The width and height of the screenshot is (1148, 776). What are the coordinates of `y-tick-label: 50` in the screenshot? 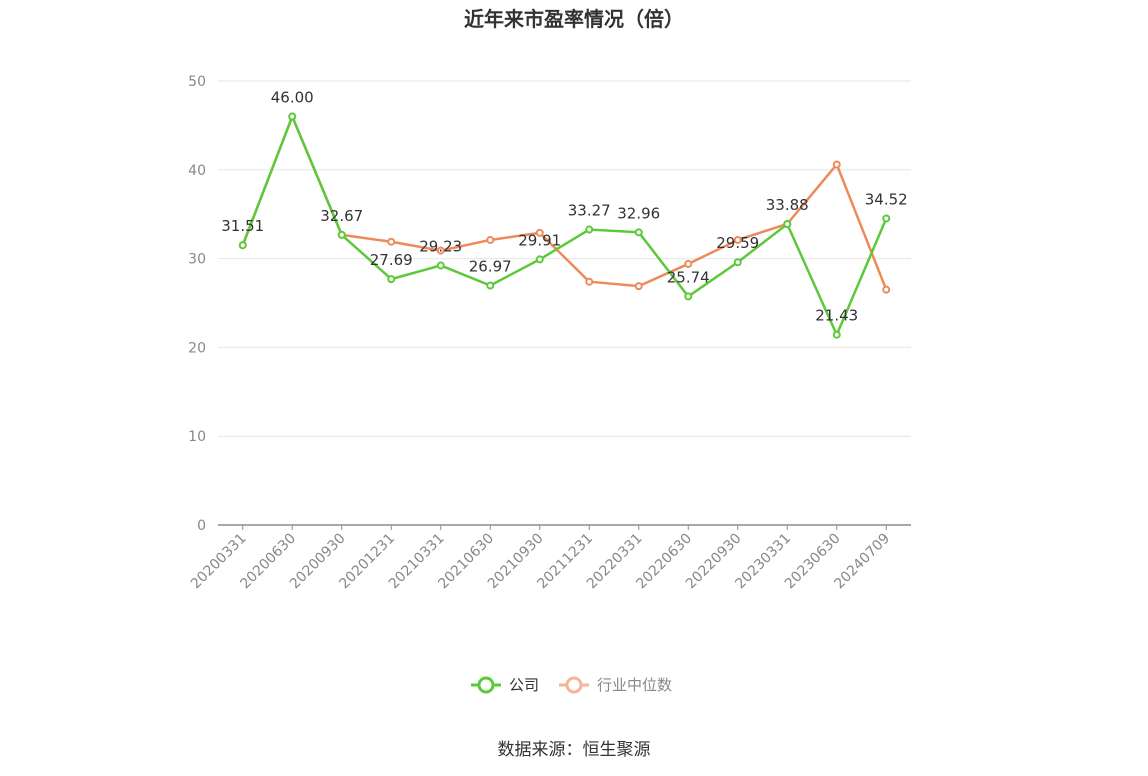 It's located at (197, 82).